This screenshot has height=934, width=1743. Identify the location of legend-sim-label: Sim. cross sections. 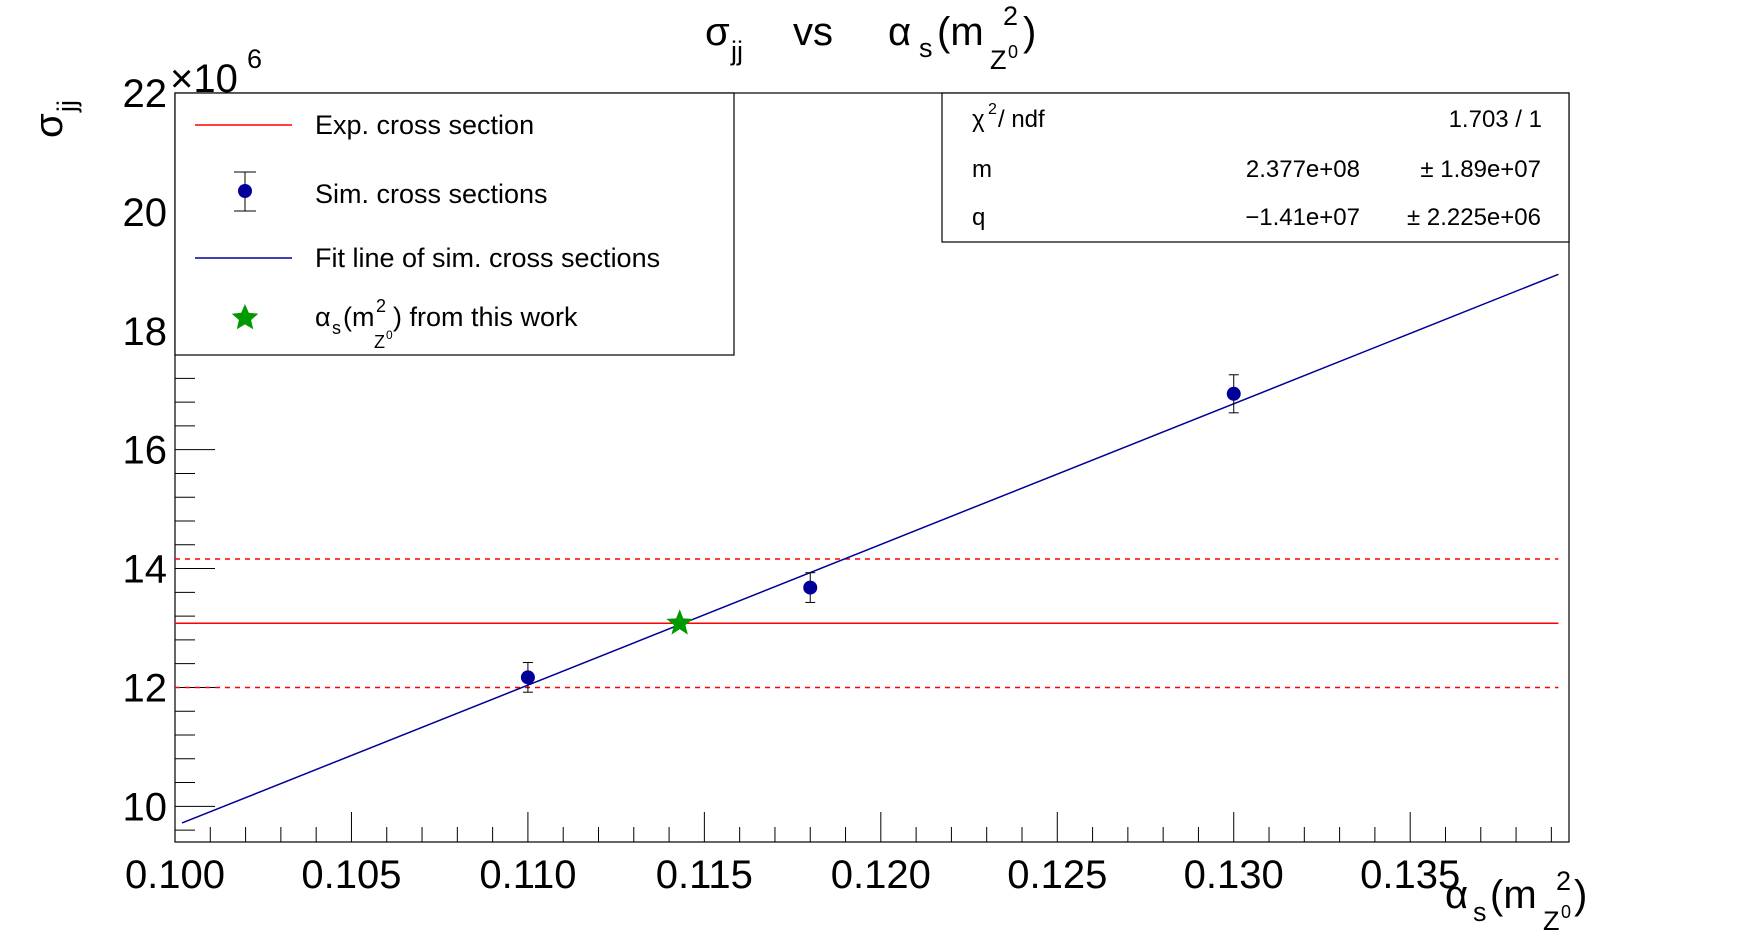
(431, 194).